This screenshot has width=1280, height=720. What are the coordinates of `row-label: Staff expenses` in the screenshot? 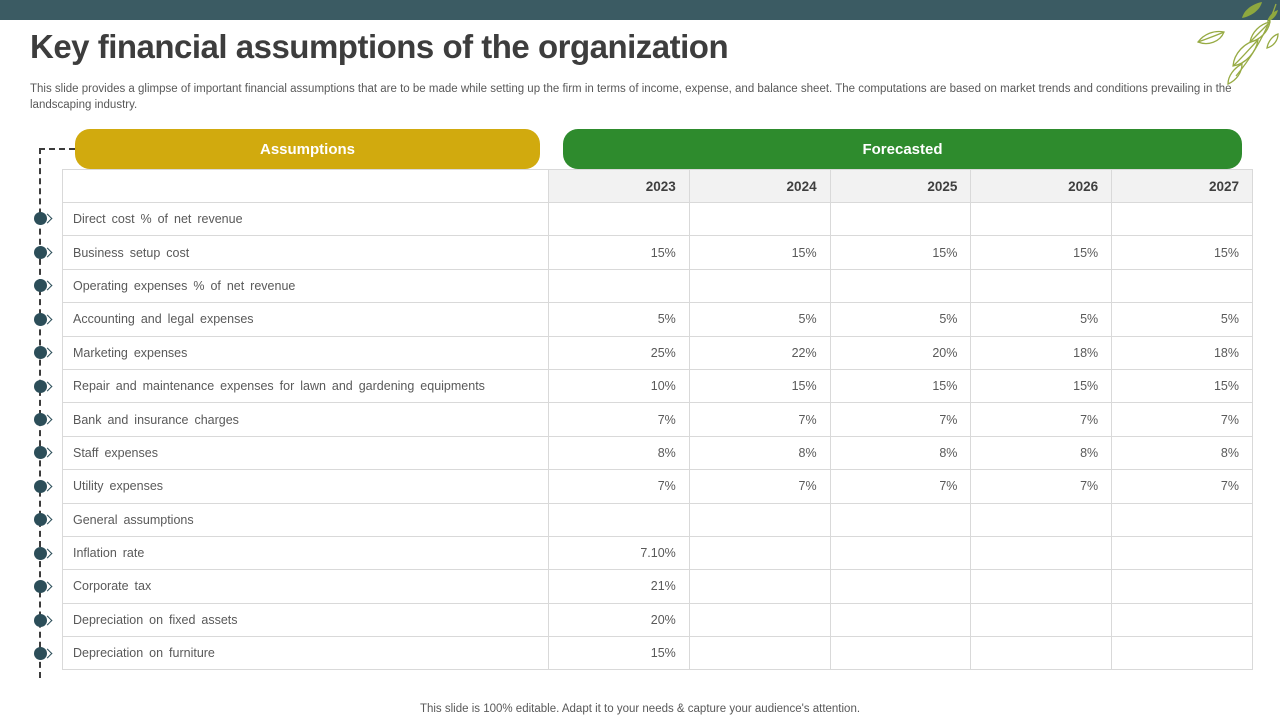 It's located at (305, 453).